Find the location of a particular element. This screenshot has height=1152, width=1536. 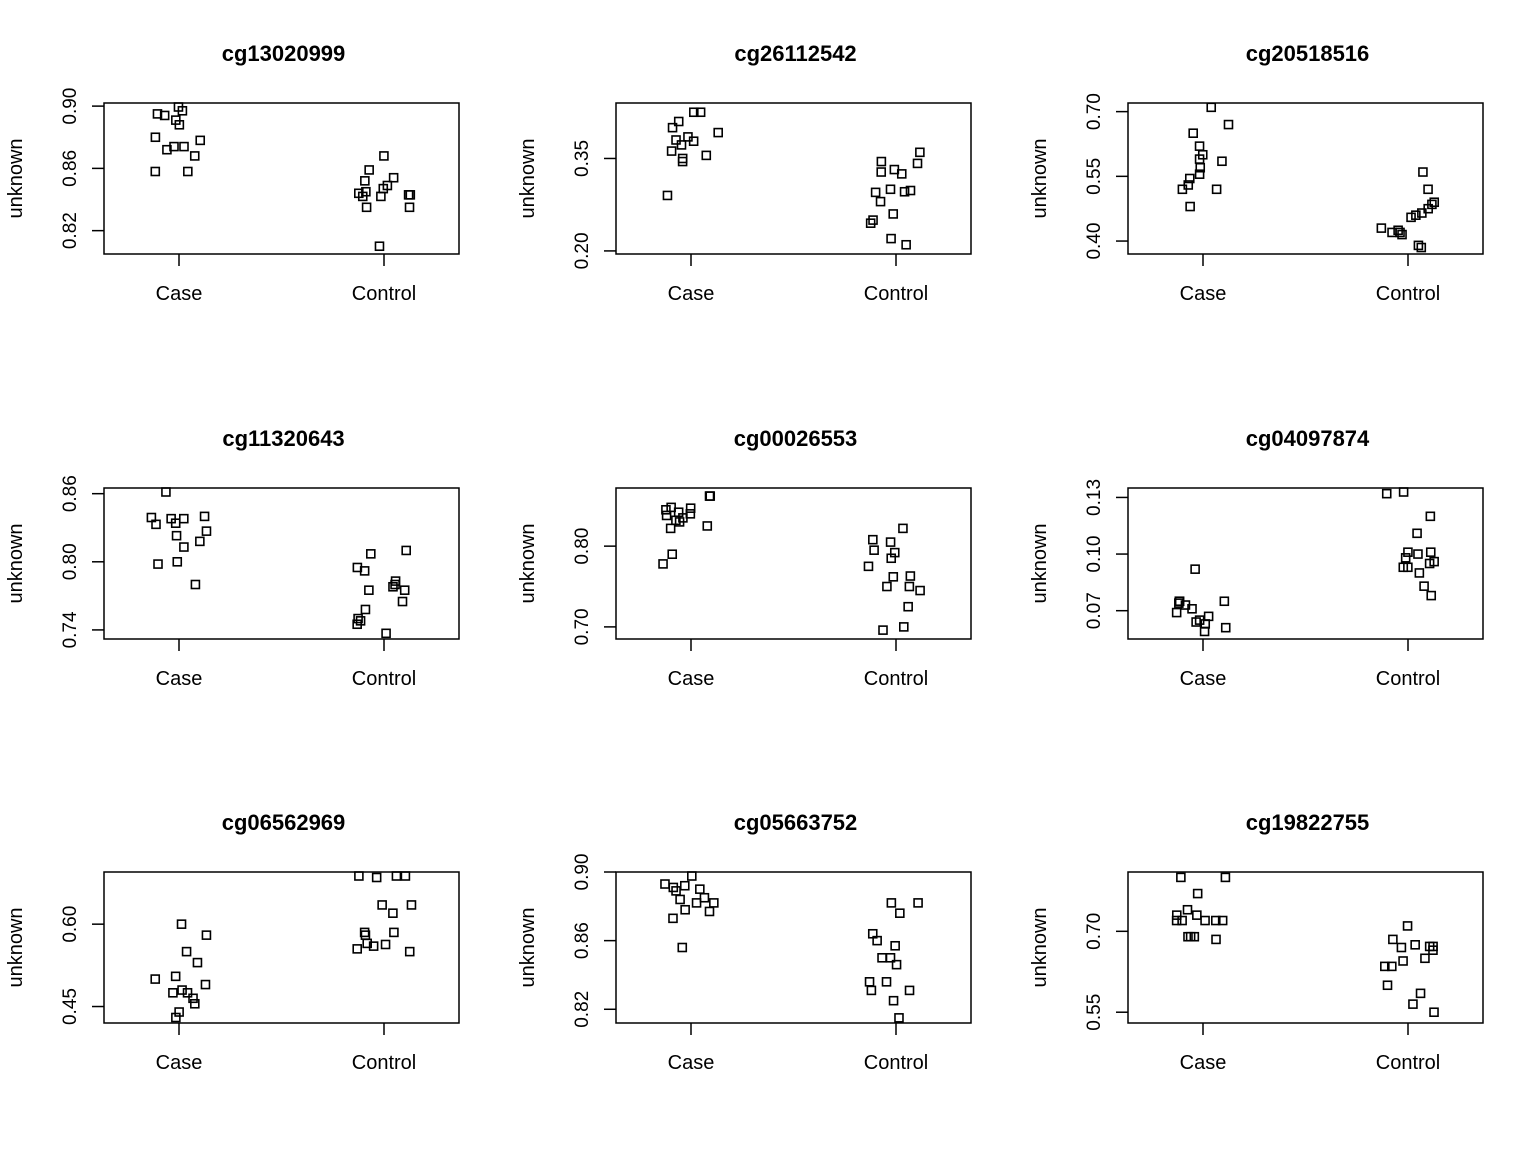

y-tick-label: 0.45 is located at coordinates (70, 1006).